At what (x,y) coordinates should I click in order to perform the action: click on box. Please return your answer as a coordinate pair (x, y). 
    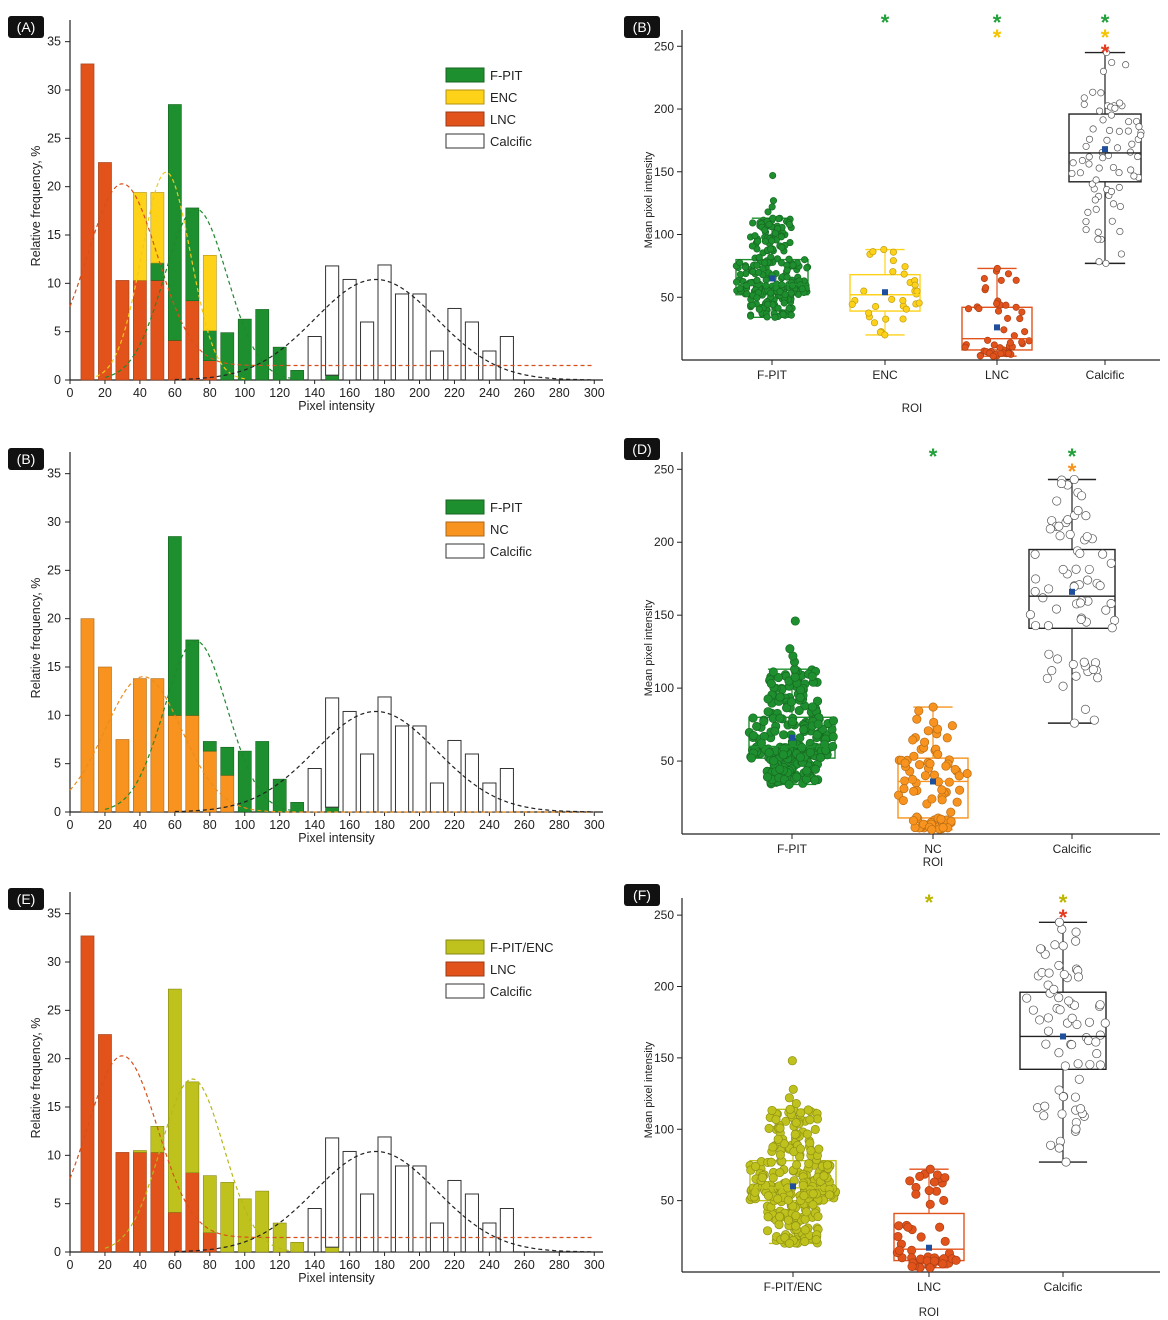
    Looking at the image, I should click on (997, 328).